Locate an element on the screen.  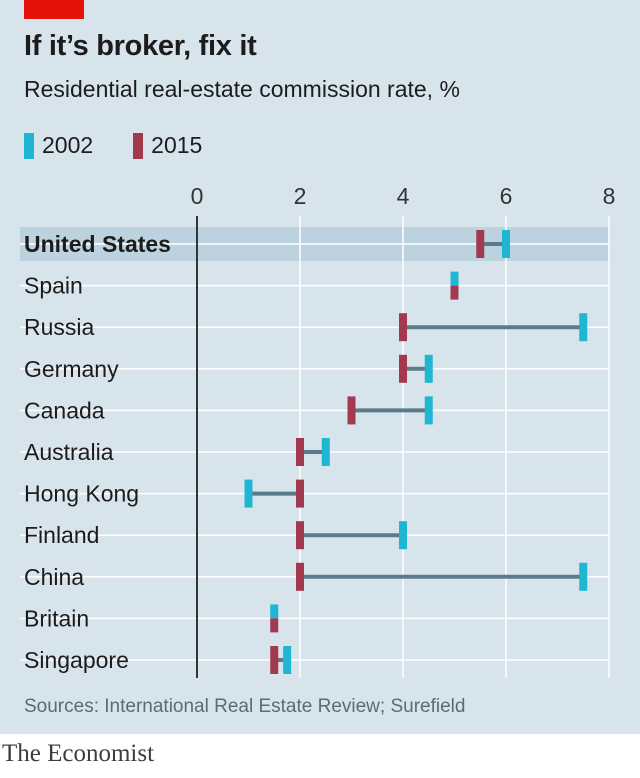
category-label: China is located at coordinates (54, 577).